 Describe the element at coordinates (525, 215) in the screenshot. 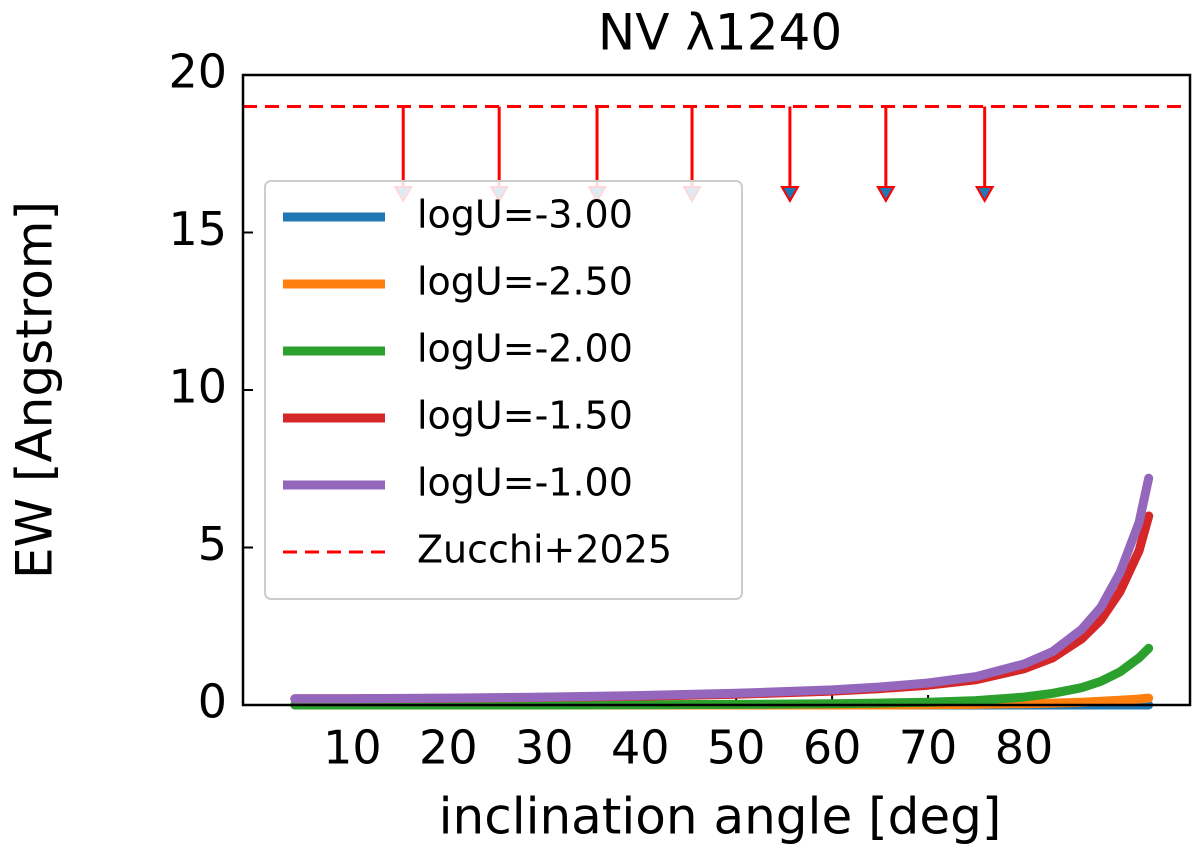

I see `legend-label: logU=-3.00` at that location.